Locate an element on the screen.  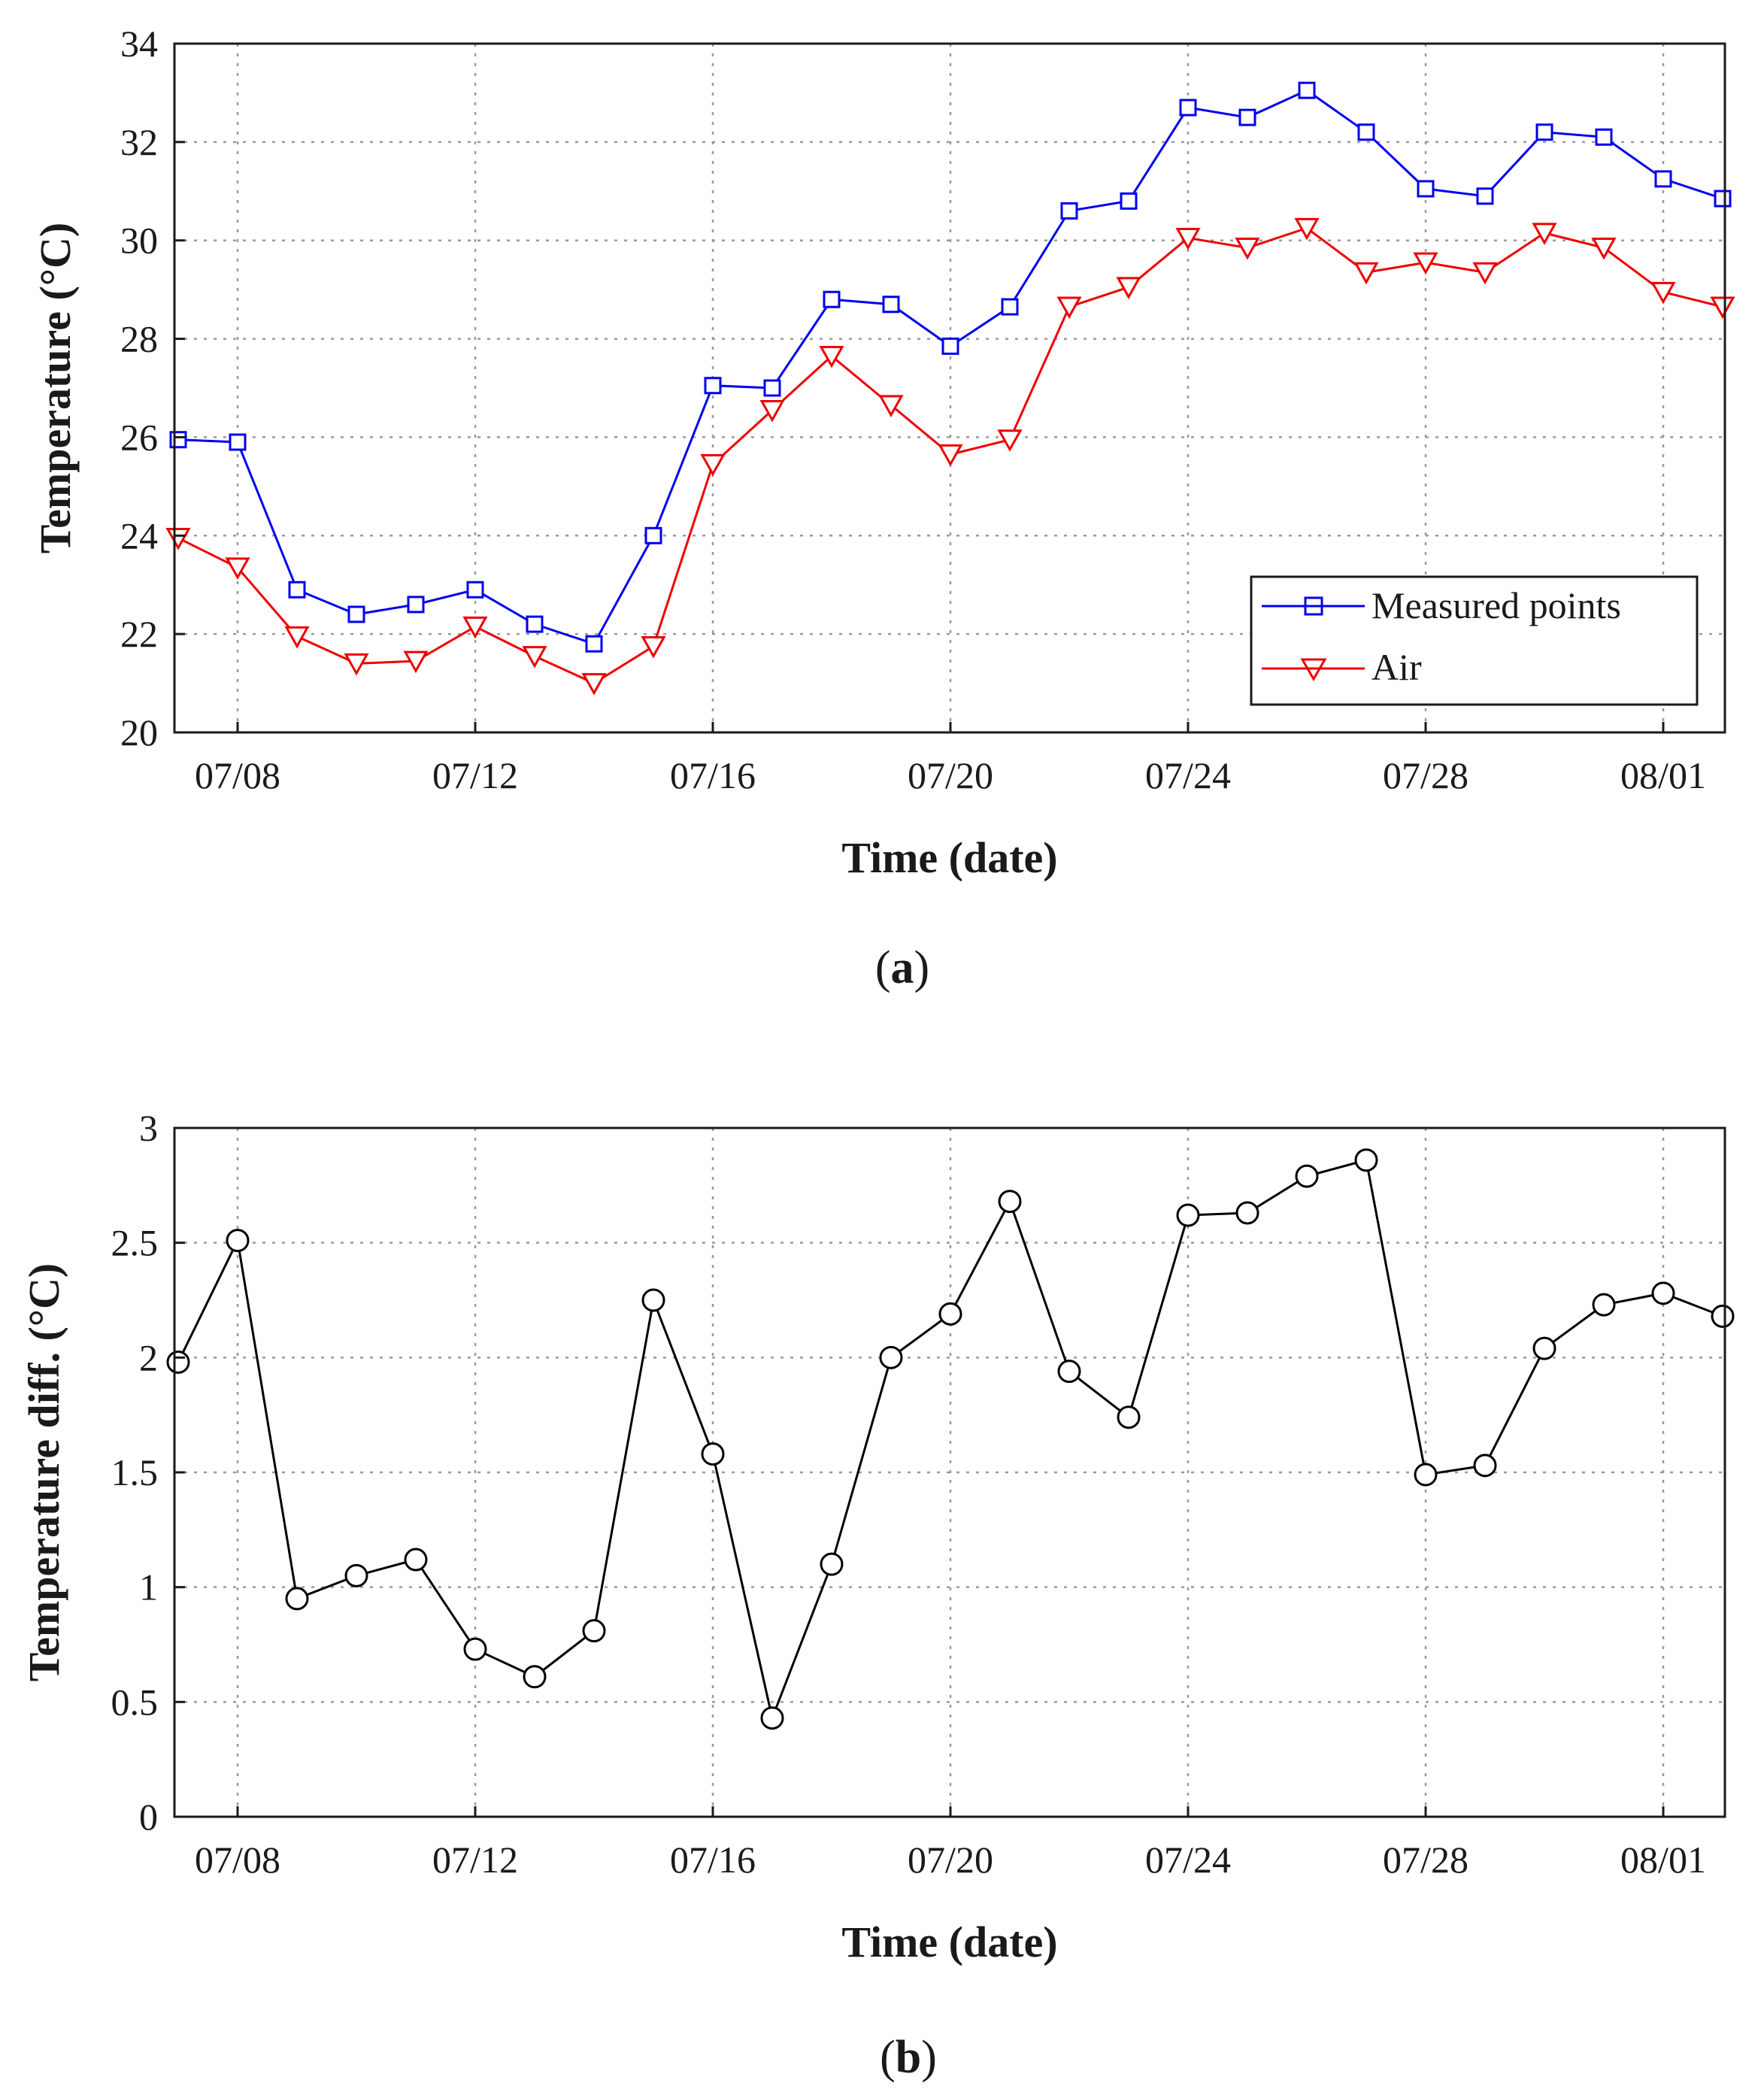
x-tick-label-b: 07/24 is located at coordinates (1188, 1860).